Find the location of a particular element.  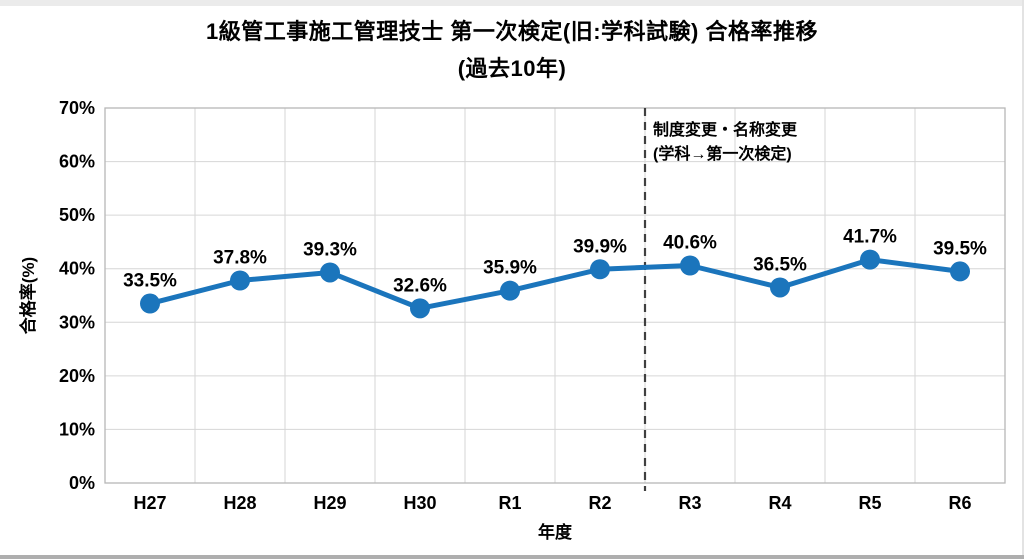

data-point-label: 33.5% is located at coordinates (150, 281).